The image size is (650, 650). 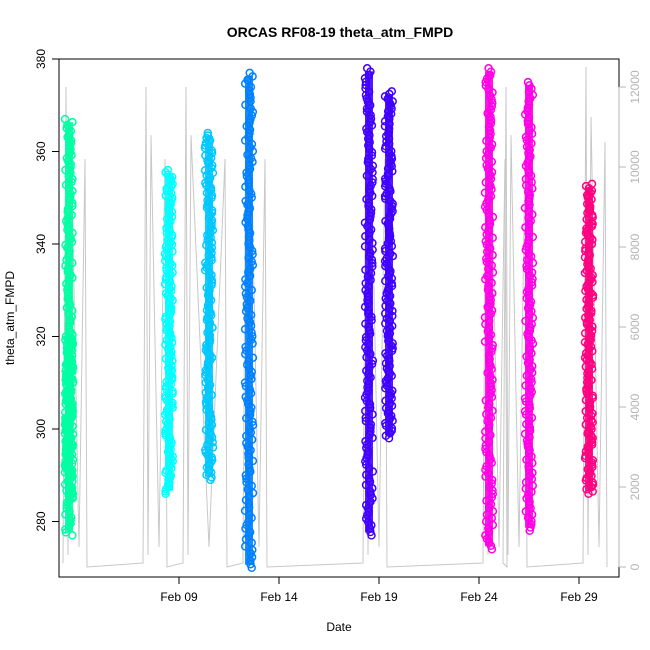 I want to click on x-tick-label: Feb 29, so click(x=579, y=597).